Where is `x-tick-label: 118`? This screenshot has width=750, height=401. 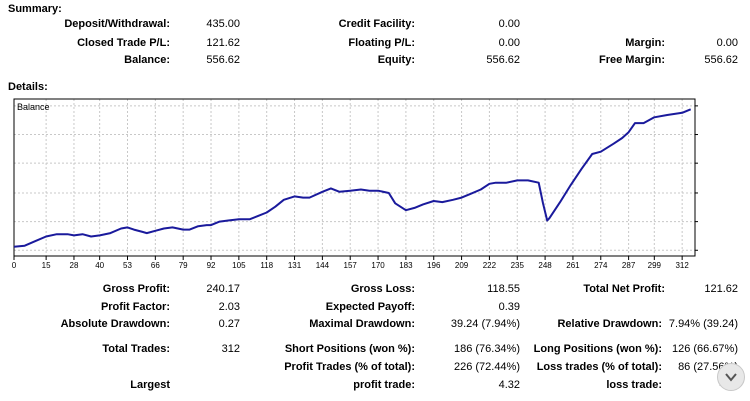
x-tick-label: 118 is located at coordinates (266, 265).